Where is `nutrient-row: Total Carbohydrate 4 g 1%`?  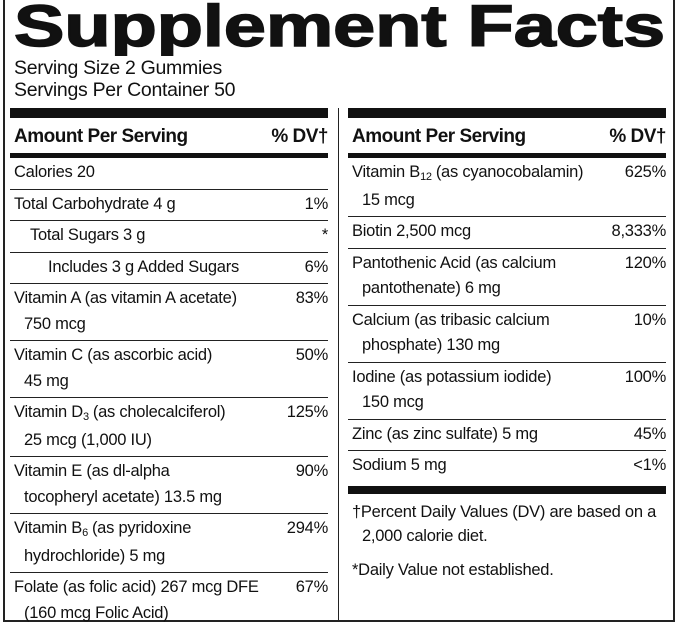
nutrient-row: Total Carbohydrate 4 g 1% is located at coordinates (169, 205).